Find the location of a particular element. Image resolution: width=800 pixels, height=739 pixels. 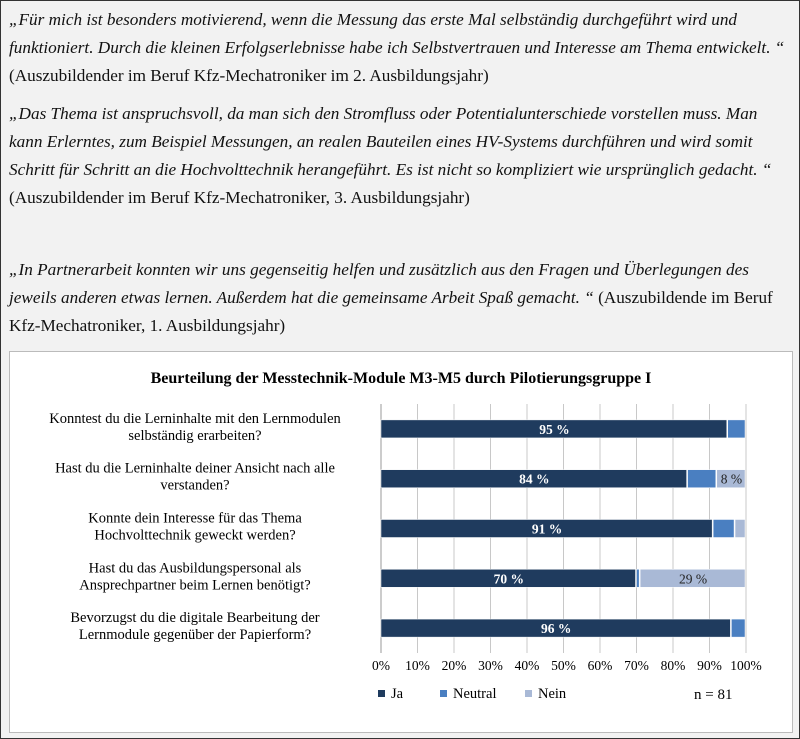

x-tick-label: 50% is located at coordinates (563, 665).